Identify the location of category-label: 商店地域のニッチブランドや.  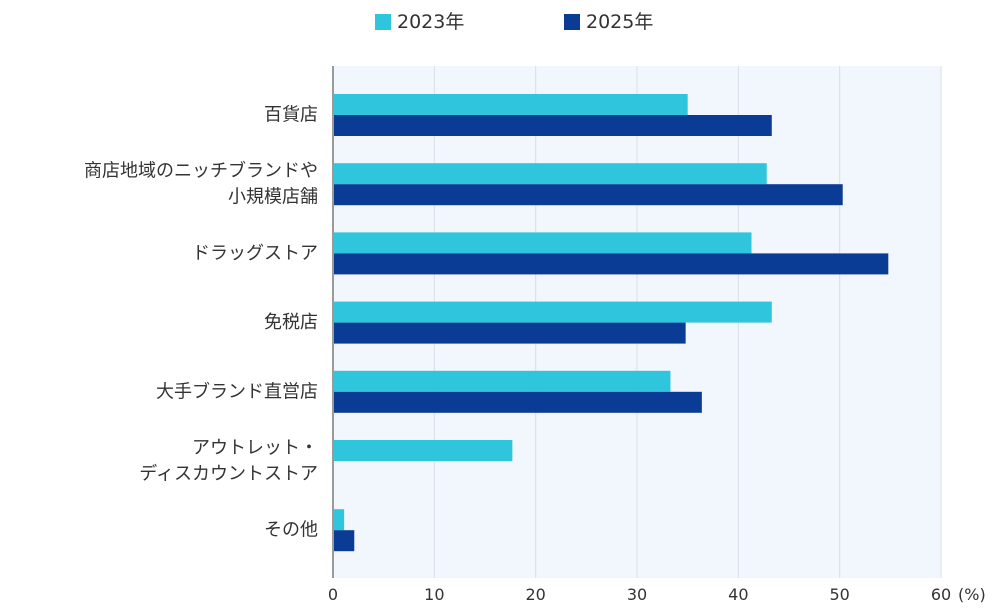
(201, 171).